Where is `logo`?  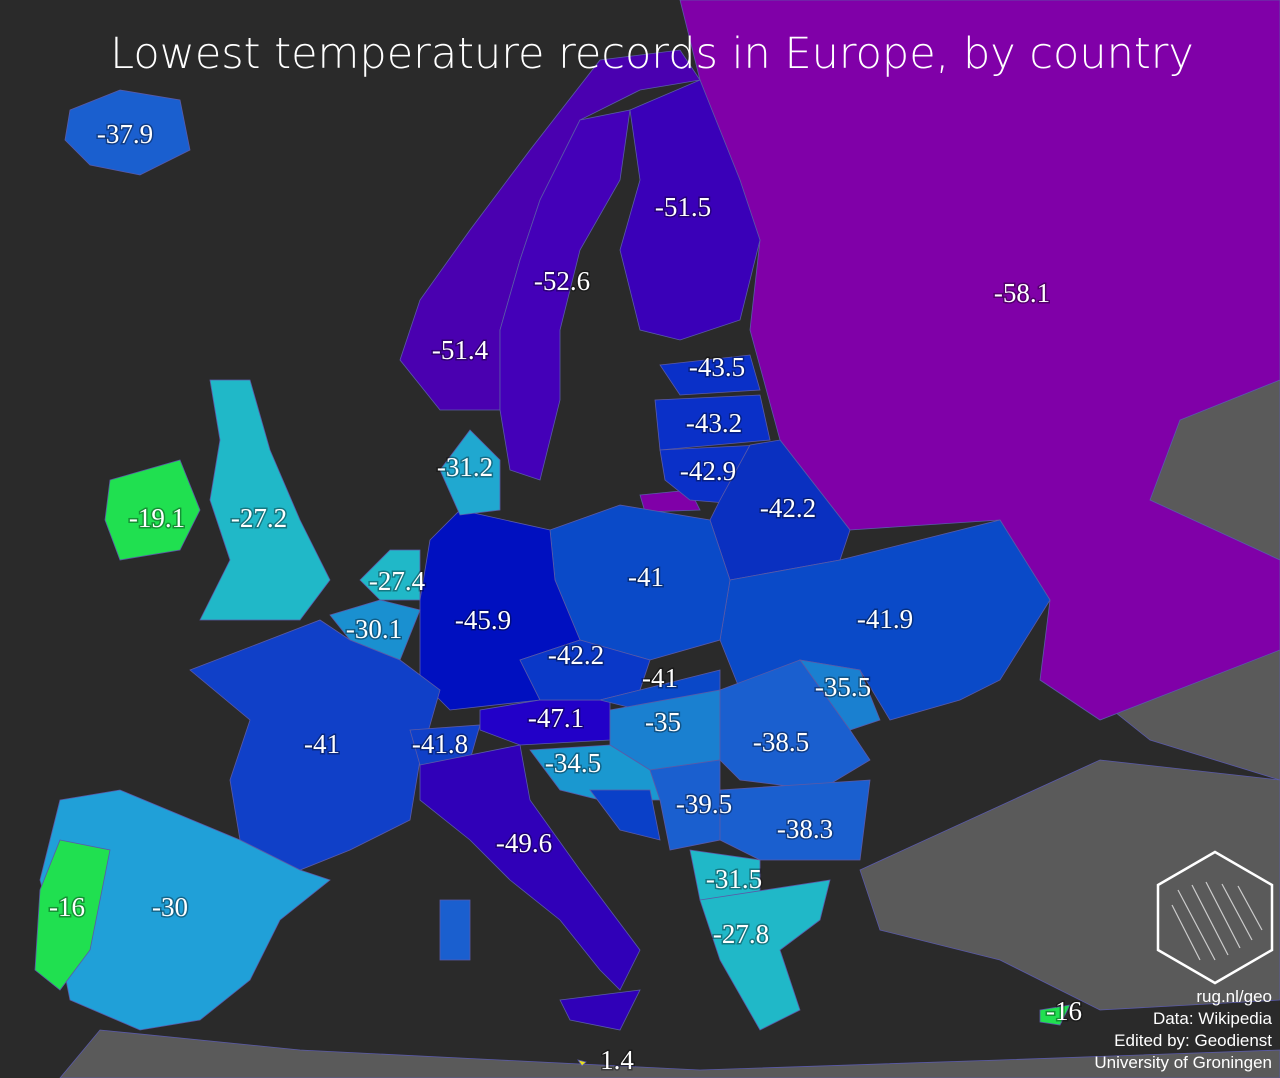
logo is located at coordinates (1215, 917).